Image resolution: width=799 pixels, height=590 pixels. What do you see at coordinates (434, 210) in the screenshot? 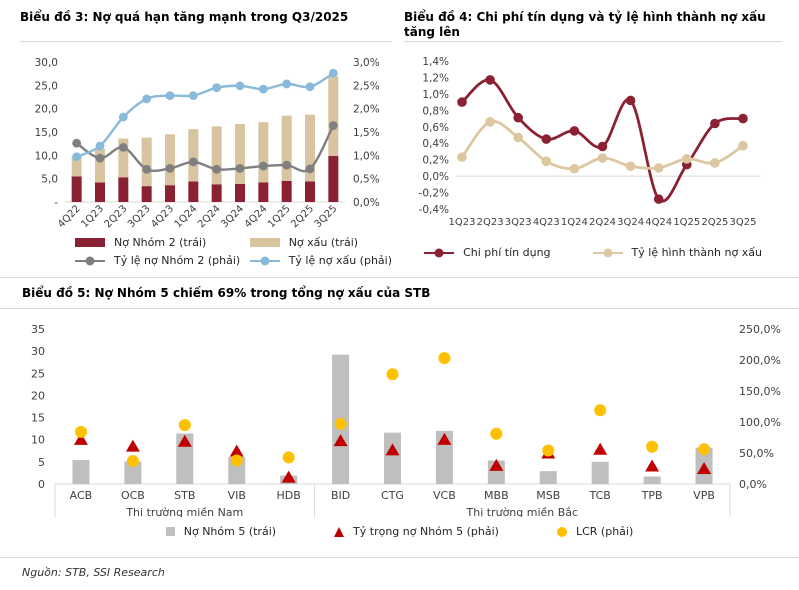
I see `svg-text: -0,4%` at bounding box center [434, 210].